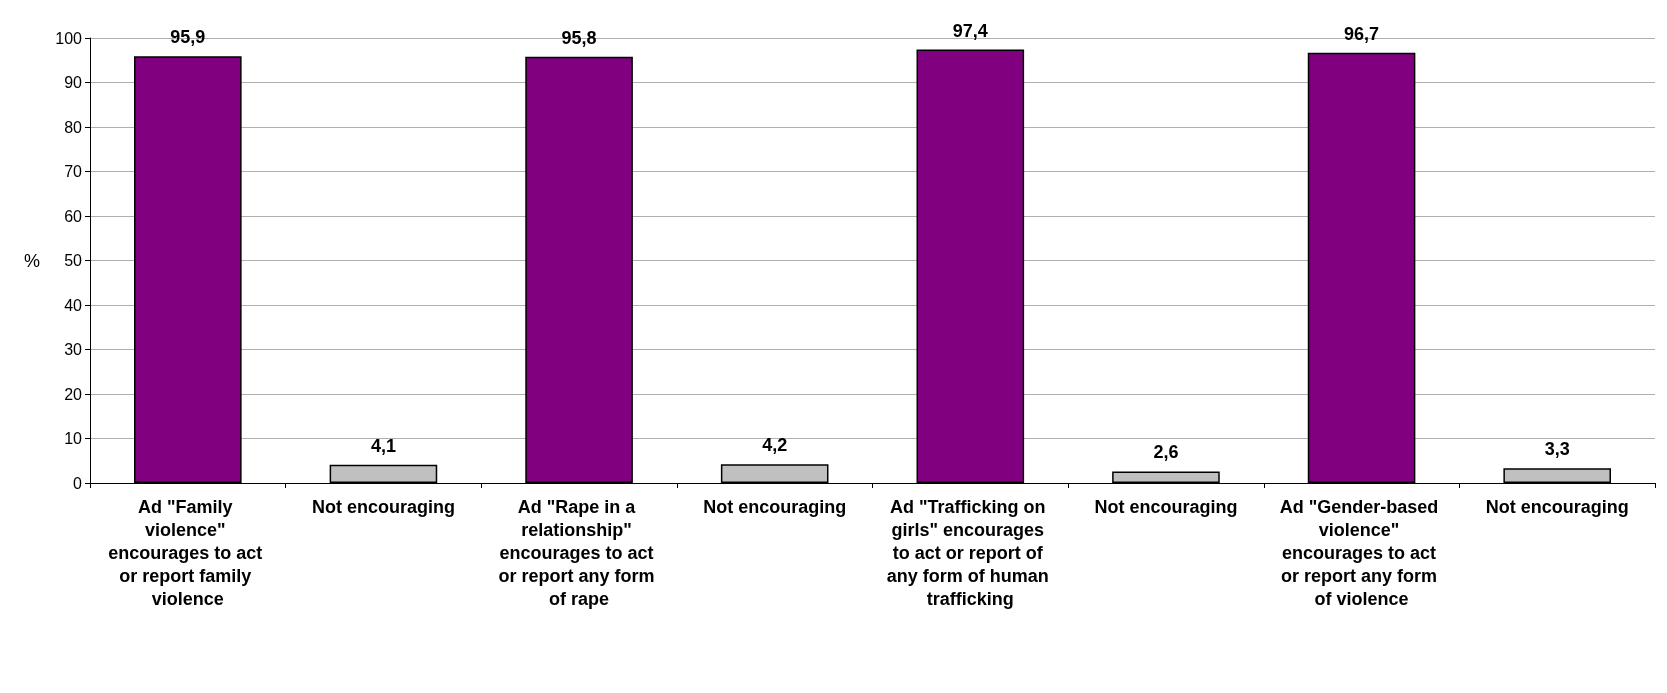 Image resolution: width=1667 pixels, height=693 pixels. I want to click on data-label: 96,7, so click(1362, 33).